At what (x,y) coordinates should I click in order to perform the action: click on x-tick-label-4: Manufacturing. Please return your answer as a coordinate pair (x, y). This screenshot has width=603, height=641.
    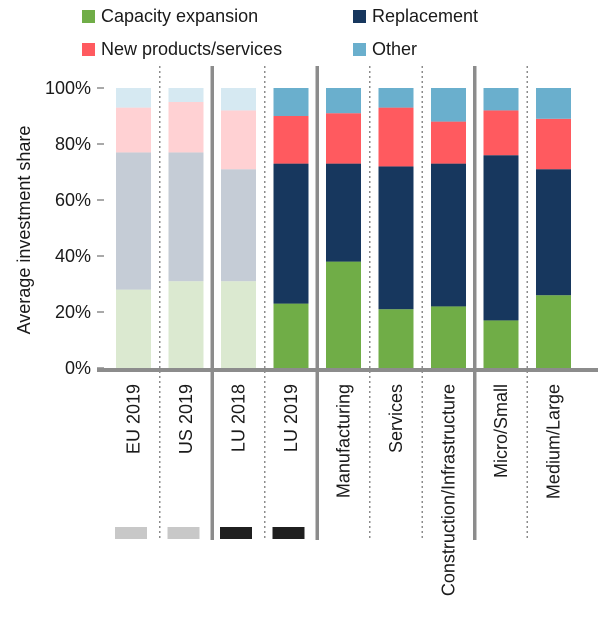
    Looking at the image, I should click on (344, 441).